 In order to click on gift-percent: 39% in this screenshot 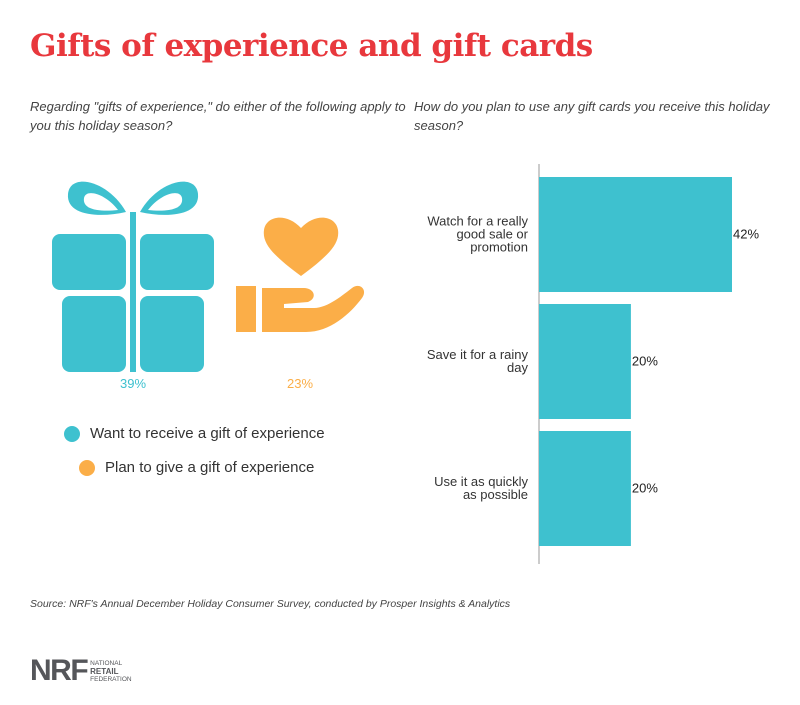, I will do `click(133, 383)`.